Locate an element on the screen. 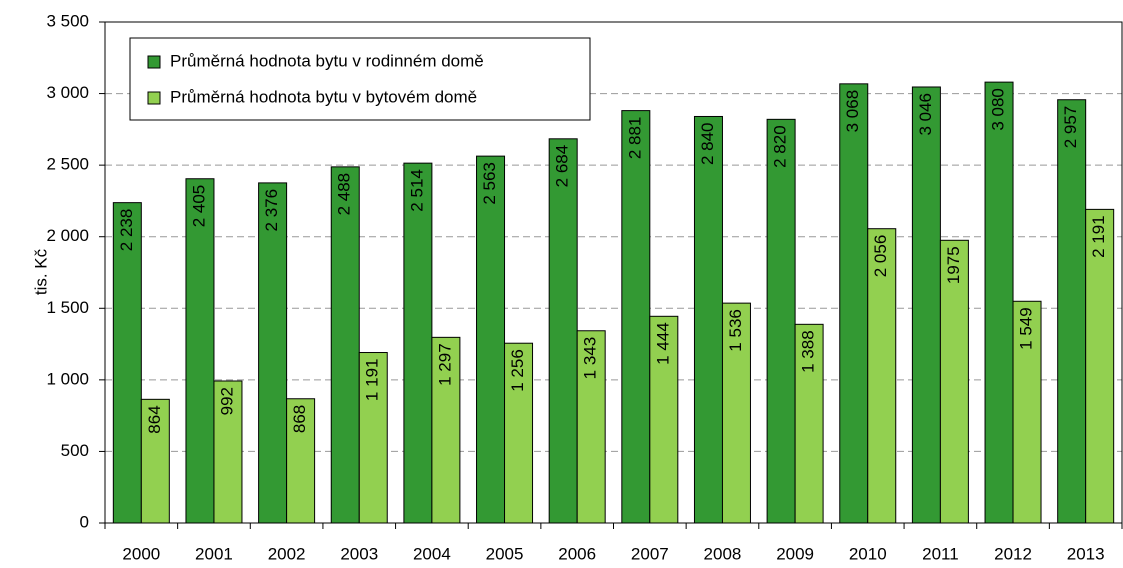 The width and height of the screenshot is (1123, 568). y-tick-label: 0 is located at coordinates (84, 521).